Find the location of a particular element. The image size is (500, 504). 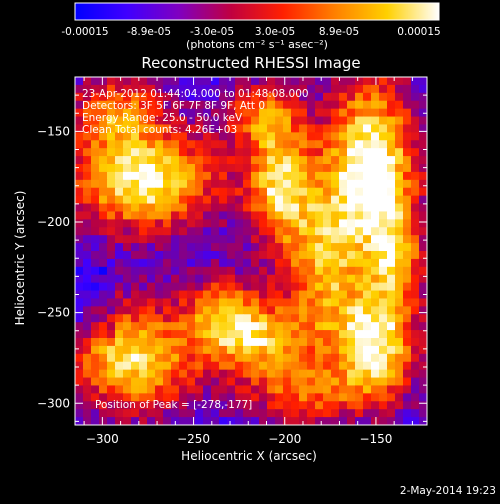

colorbar-tick-label: 8.9e-05 is located at coordinates (339, 32).